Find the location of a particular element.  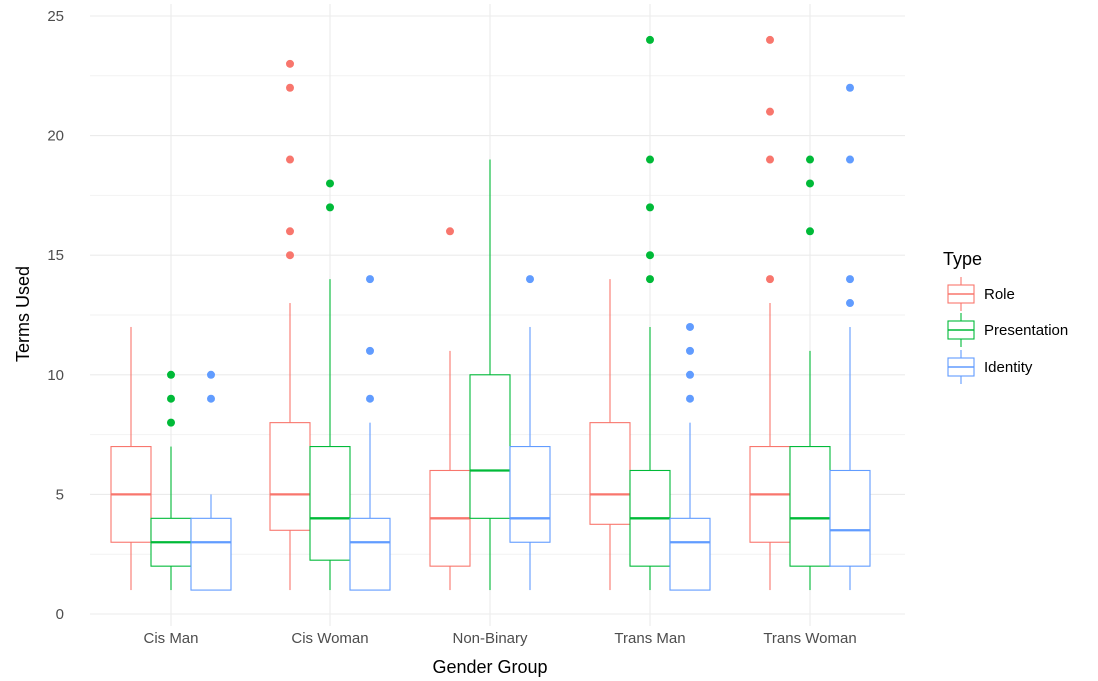

y-tick-label: 25 is located at coordinates (55, 16).